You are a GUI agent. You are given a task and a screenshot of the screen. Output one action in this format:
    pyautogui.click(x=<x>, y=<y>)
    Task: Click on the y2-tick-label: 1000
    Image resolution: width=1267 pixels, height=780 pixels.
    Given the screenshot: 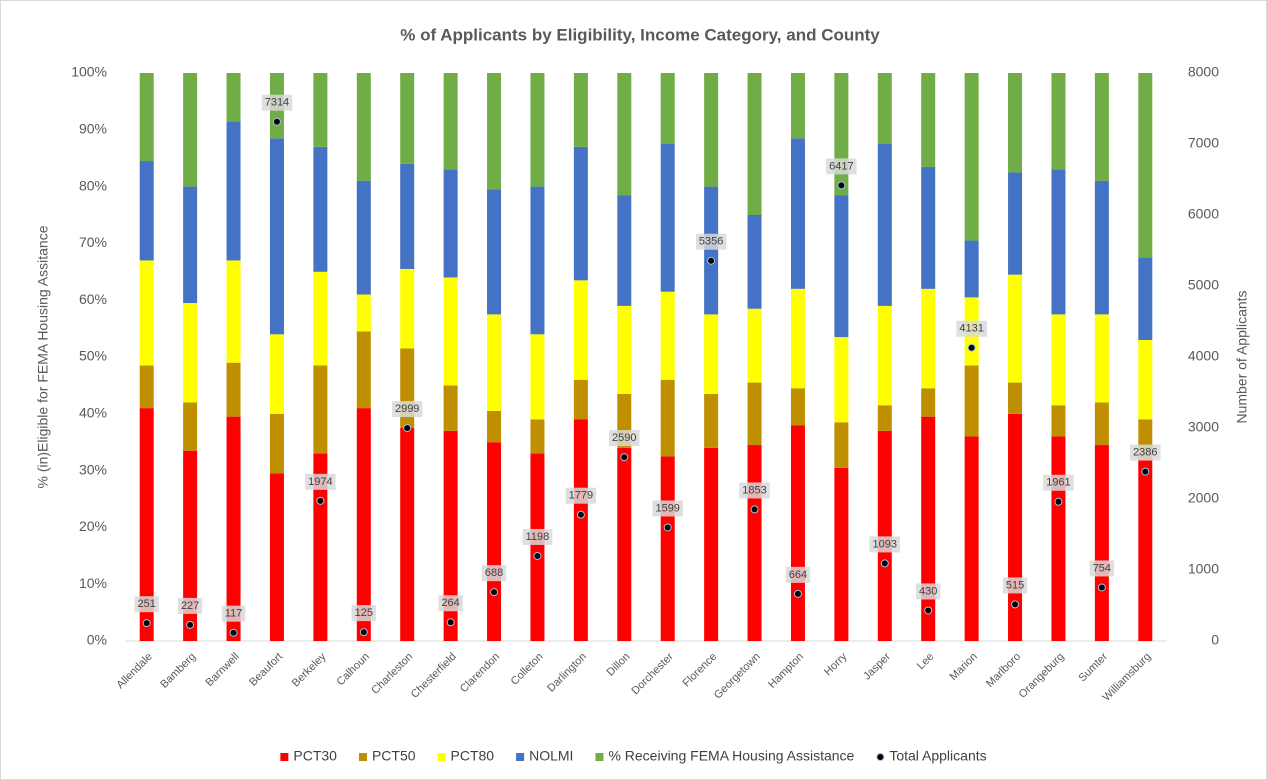 What is the action you would take?
    pyautogui.click(x=1203, y=569)
    